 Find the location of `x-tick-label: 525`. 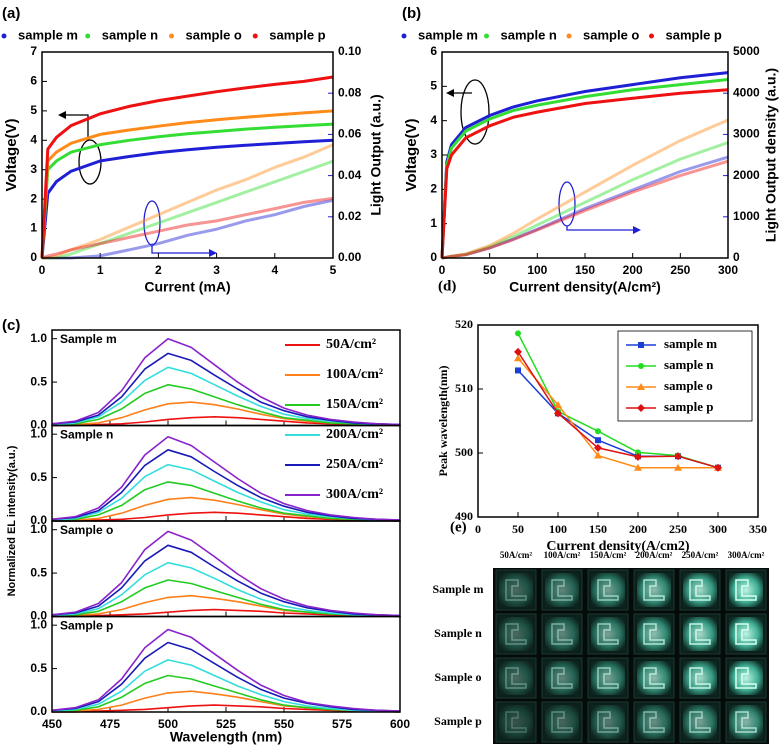

x-tick-label: 525 is located at coordinates (226, 724).